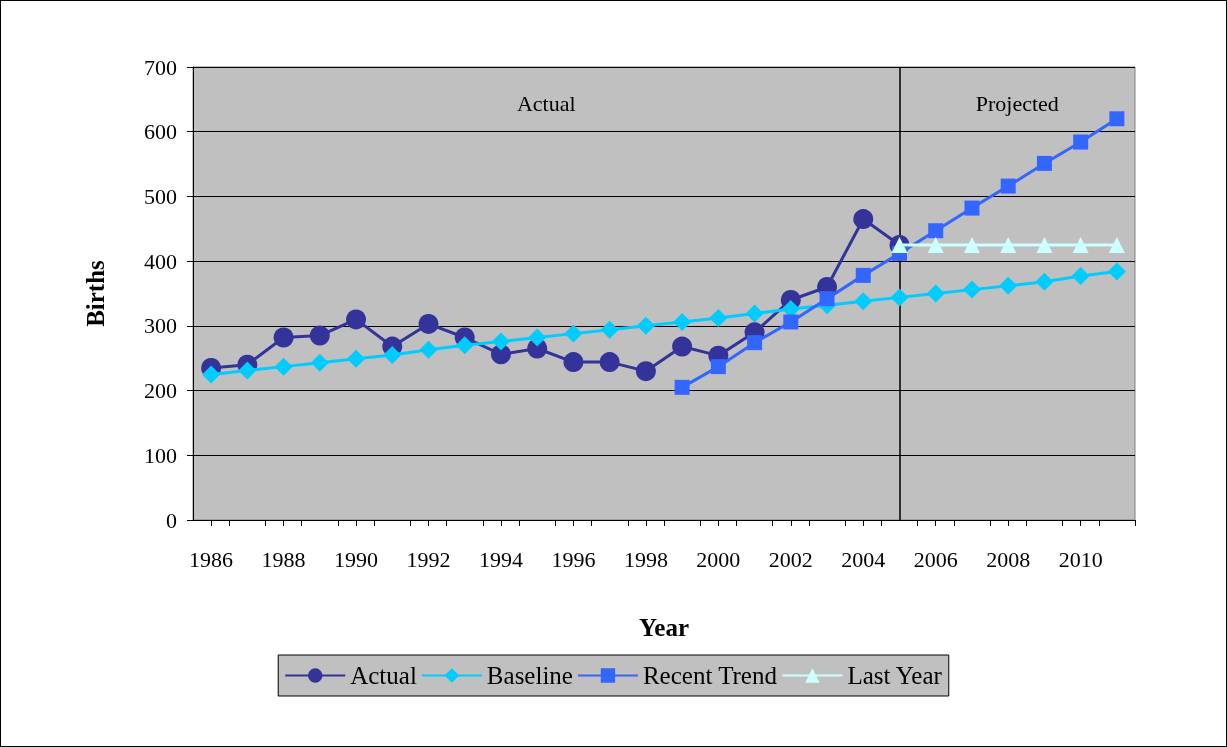  What do you see at coordinates (895, 675) in the screenshot?
I see `legend-label: Last Year` at bounding box center [895, 675].